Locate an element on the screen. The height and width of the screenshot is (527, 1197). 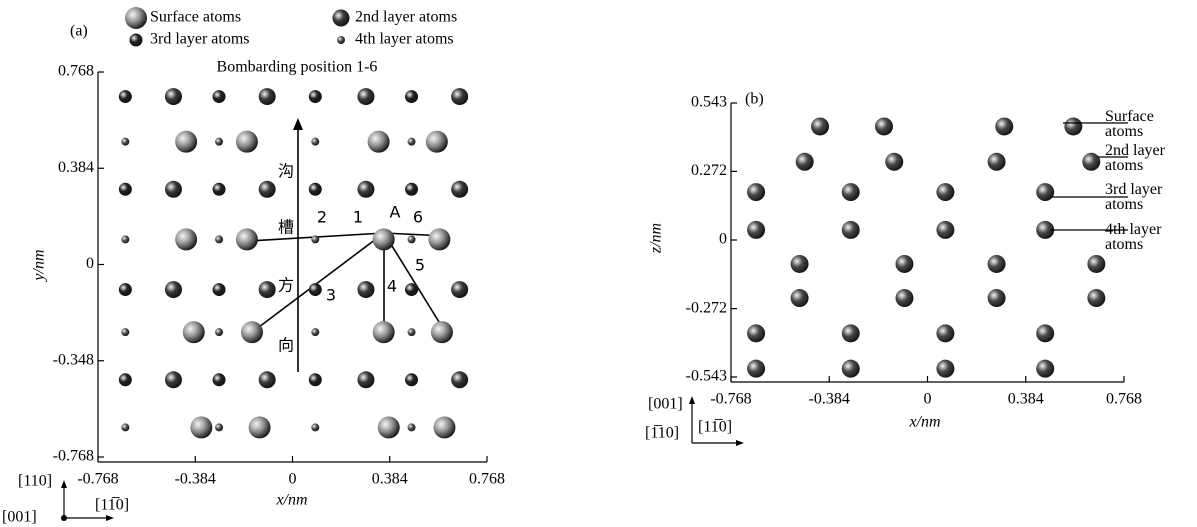
y-tick-label: -0.768 is located at coordinates (73, 456).